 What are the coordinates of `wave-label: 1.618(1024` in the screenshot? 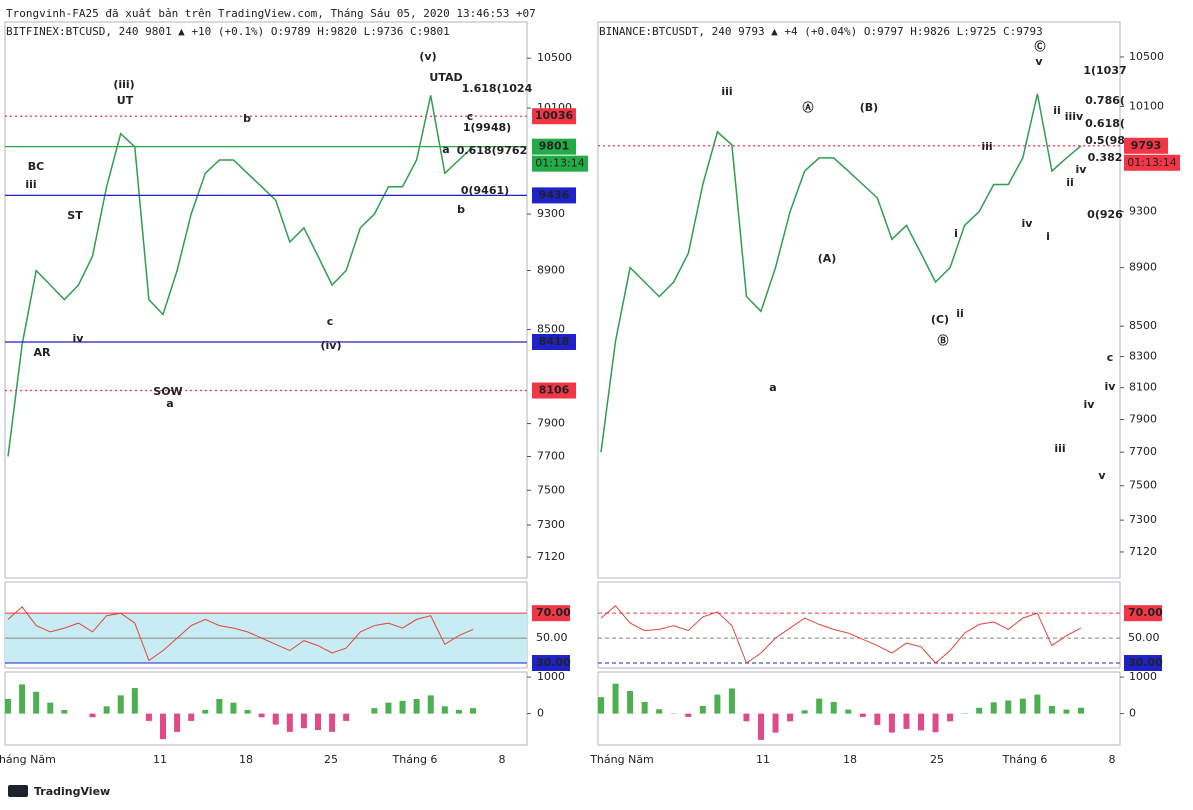 It's located at (497, 88).